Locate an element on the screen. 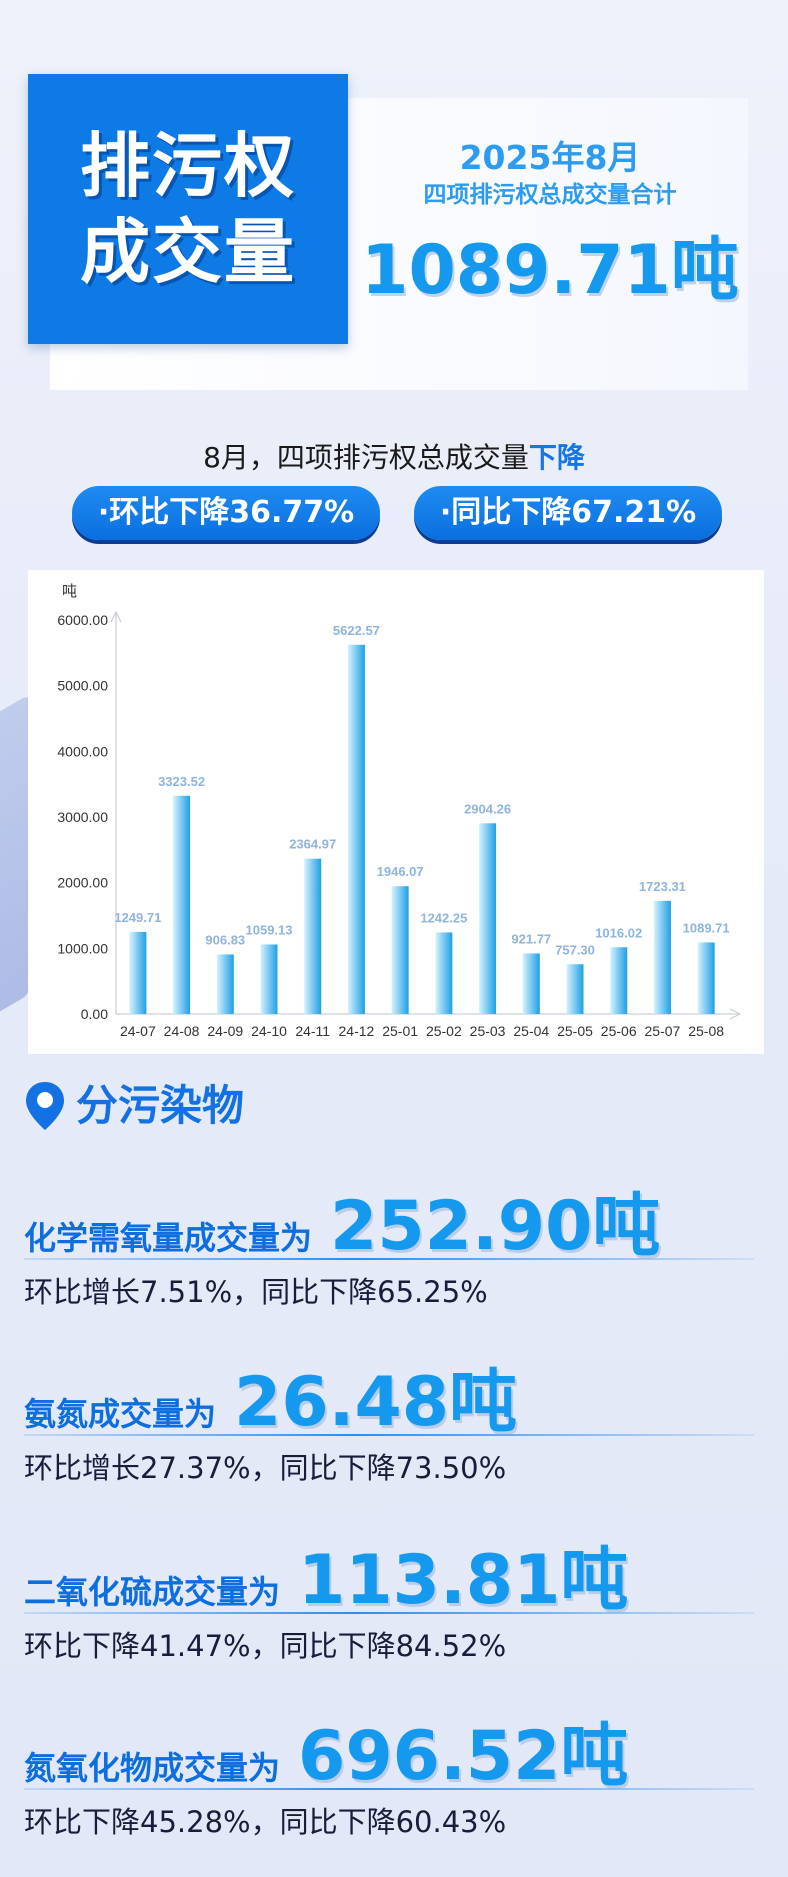  data-label: 1016.02 is located at coordinates (618, 932).